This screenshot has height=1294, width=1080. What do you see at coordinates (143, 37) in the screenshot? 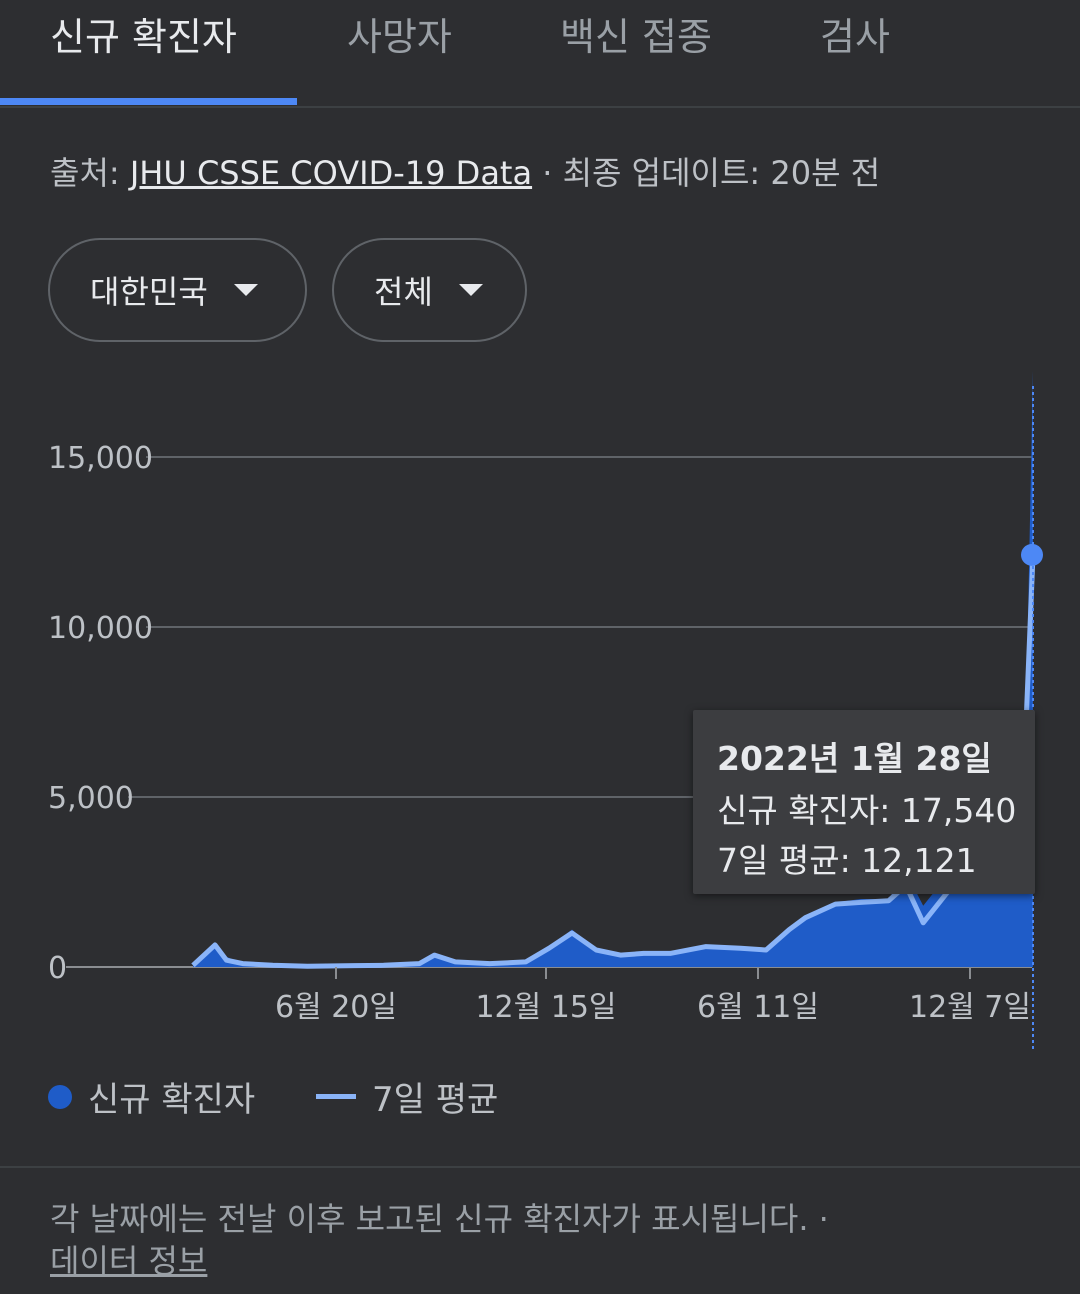
I see `tab-new-cases: 신규 확진자` at bounding box center [143, 37].